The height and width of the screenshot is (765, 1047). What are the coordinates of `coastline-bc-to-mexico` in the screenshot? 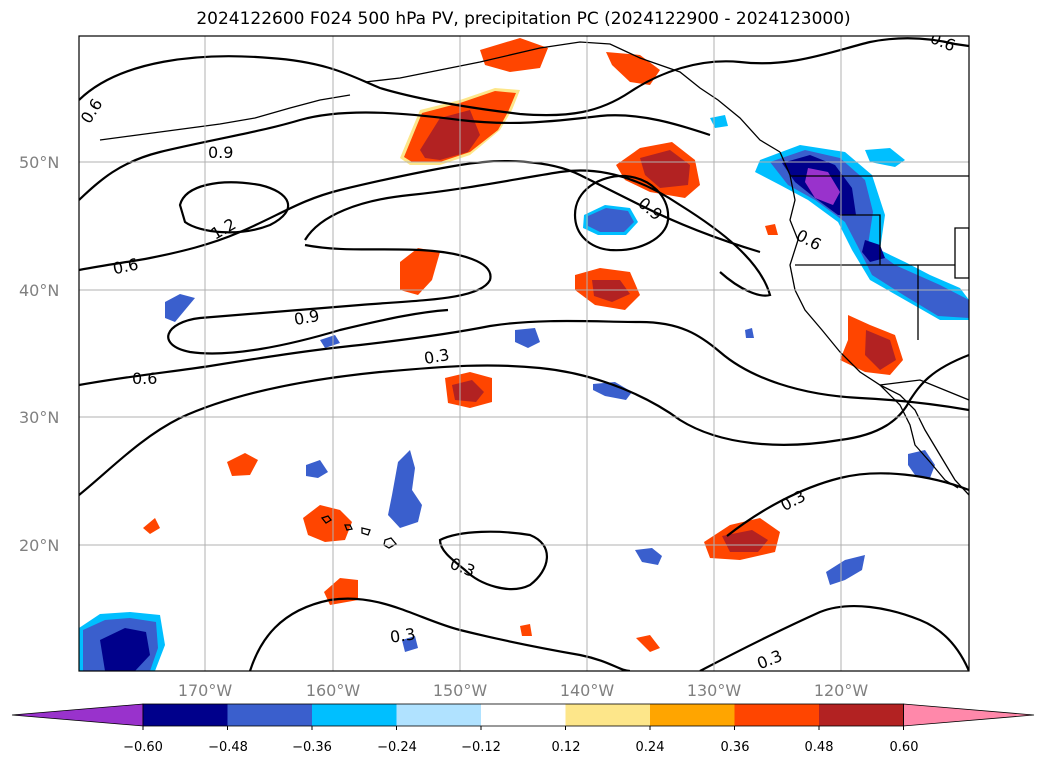 It's located at (874, 323).